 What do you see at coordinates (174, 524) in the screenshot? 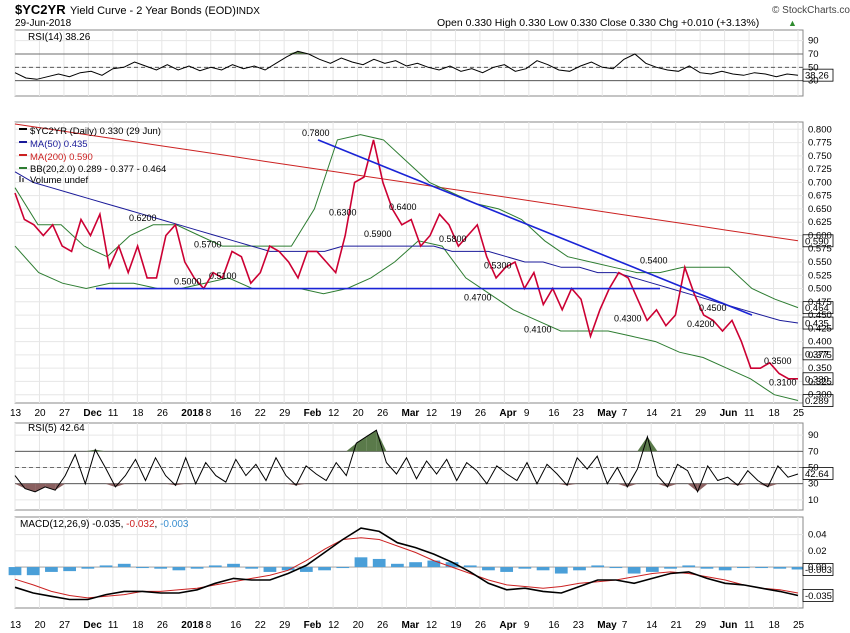
I see `macd-legend-hist: -0.003` at bounding box center [174, 524].